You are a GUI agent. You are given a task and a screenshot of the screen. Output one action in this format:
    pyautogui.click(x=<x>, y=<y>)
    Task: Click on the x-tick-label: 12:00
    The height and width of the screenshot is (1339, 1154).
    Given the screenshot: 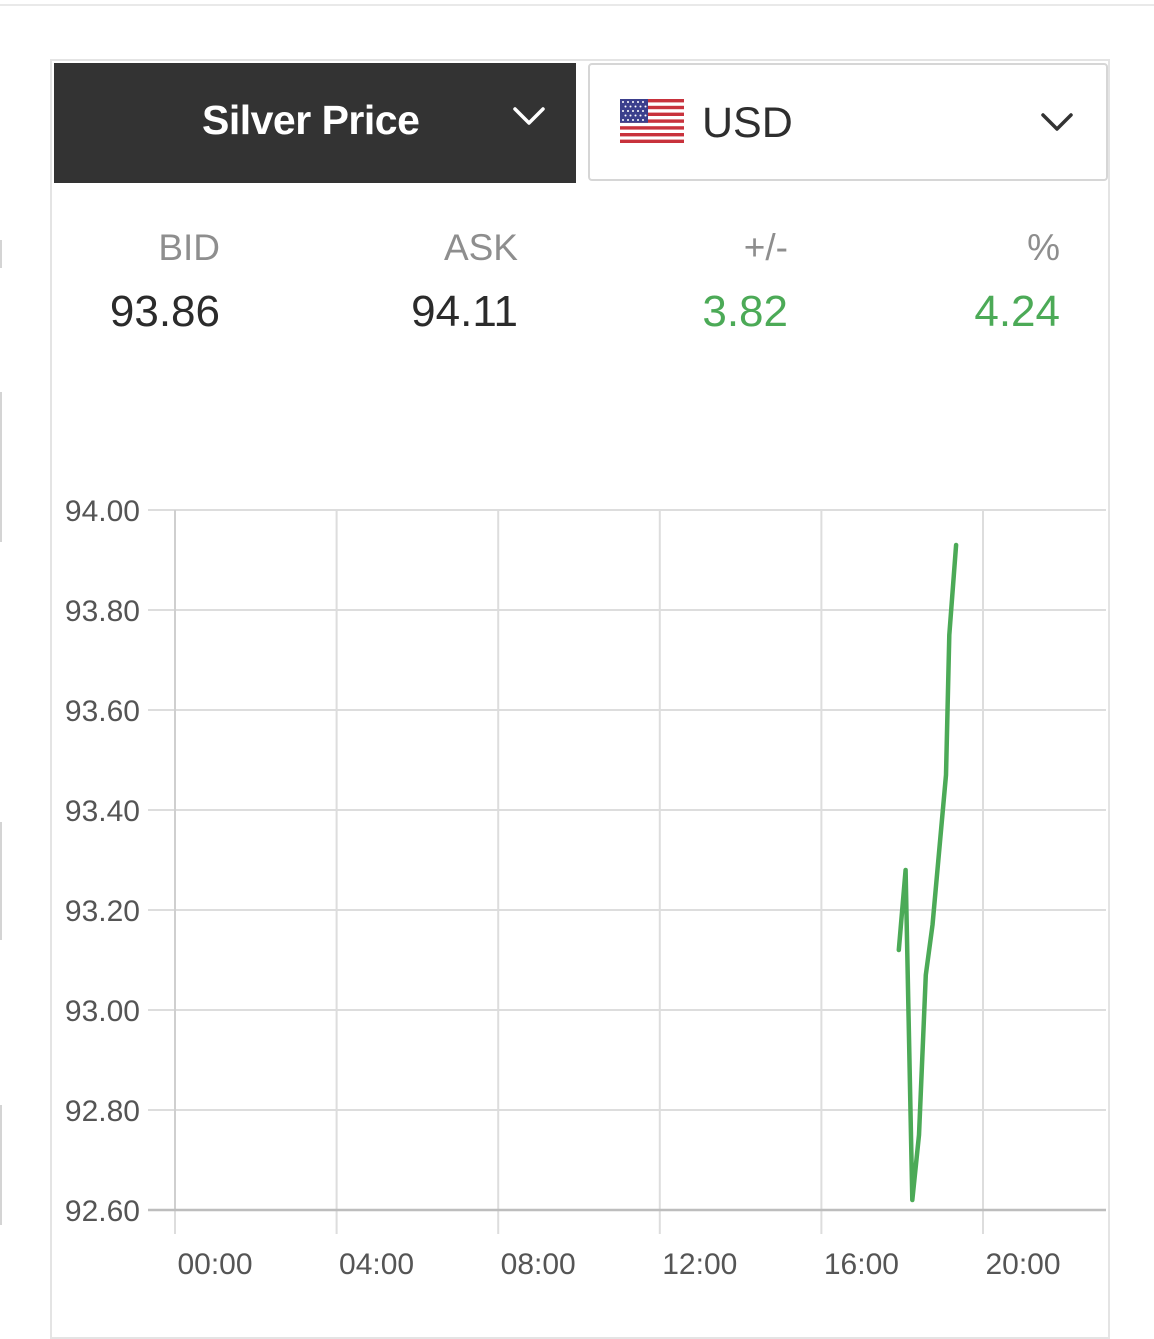 What is the action you would take?
    pyautogui.click(x=699, y=1264)
    